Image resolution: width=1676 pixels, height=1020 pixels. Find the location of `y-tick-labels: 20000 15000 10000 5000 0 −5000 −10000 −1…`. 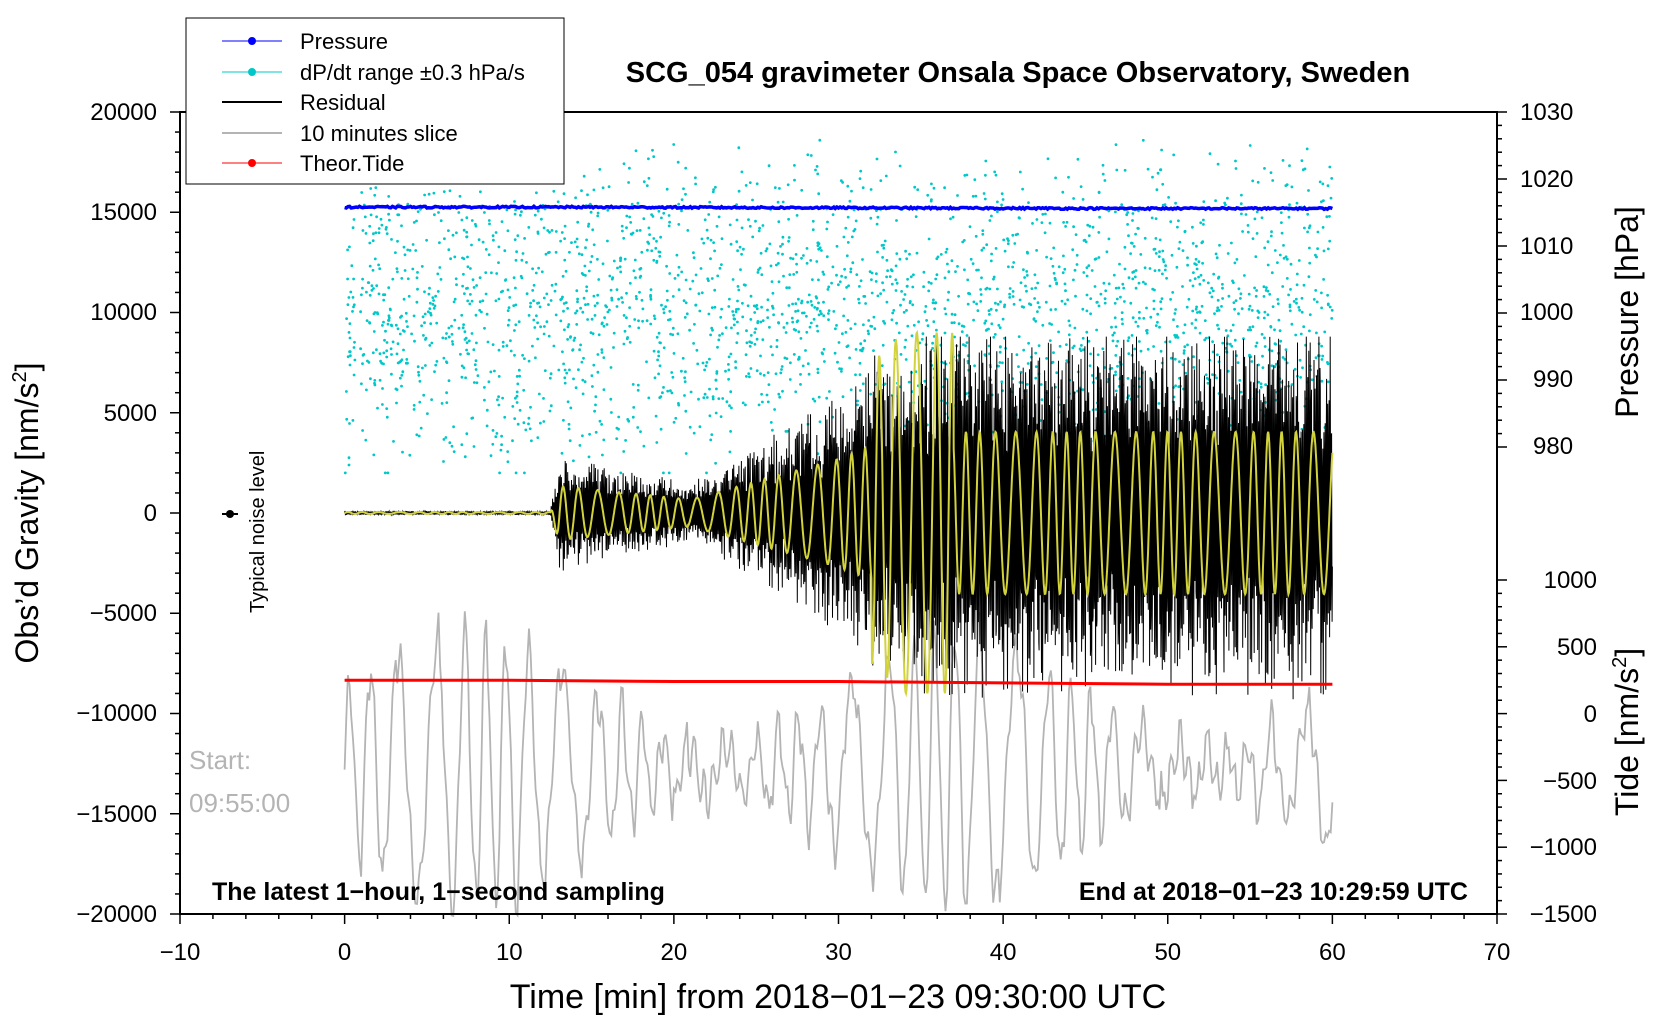

y-tick-labels: 20000 15000 10000 5000 0 −5000 −10000 −1… is located at coordinates (116, 513).